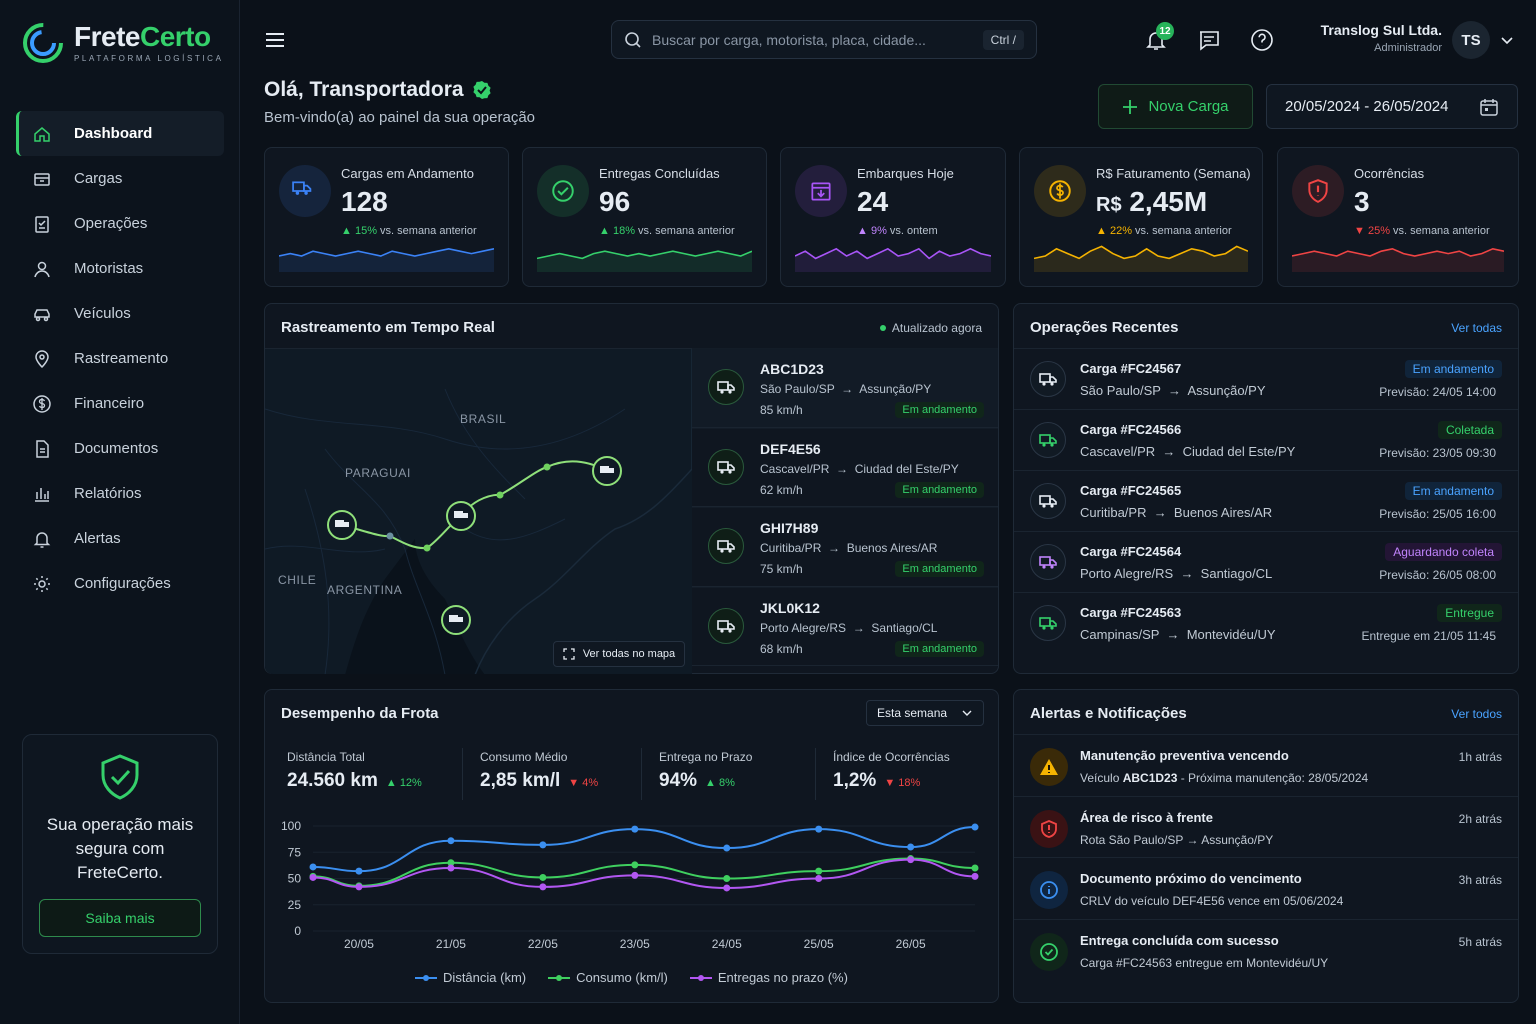 The image size is (1536, 1024). Describe the element at coordinates (1392, 106) in the screenshot. I see `date-range-picker: 20/05/2024 - 26/05/2024` at that location.